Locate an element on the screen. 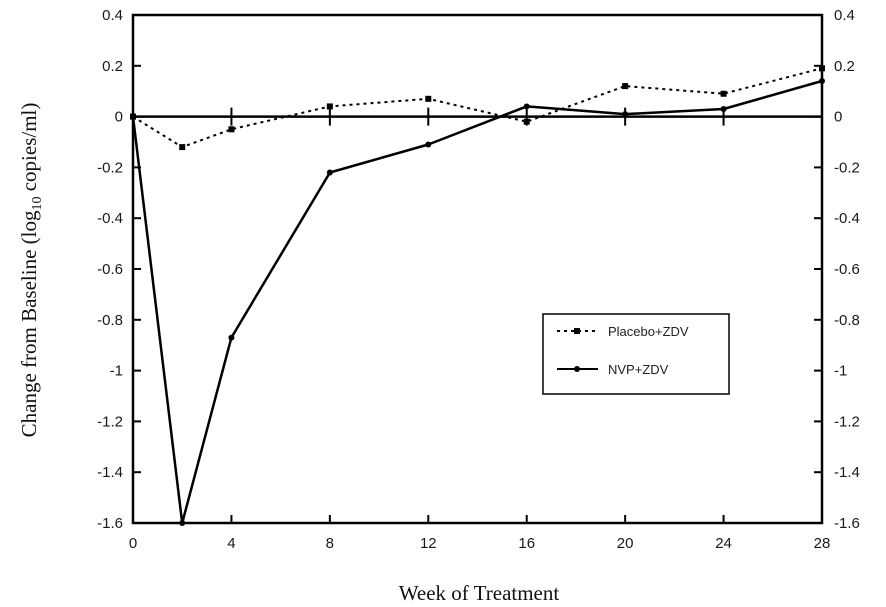 This screenshot has width=886, height=607. x-tick-label: 20 is located at coordinates (625, 543).